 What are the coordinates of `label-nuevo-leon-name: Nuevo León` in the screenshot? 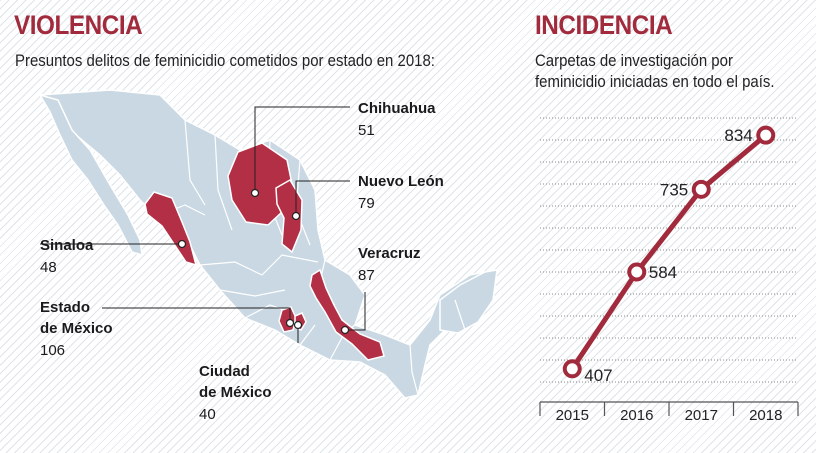 It's located at (401, 181).